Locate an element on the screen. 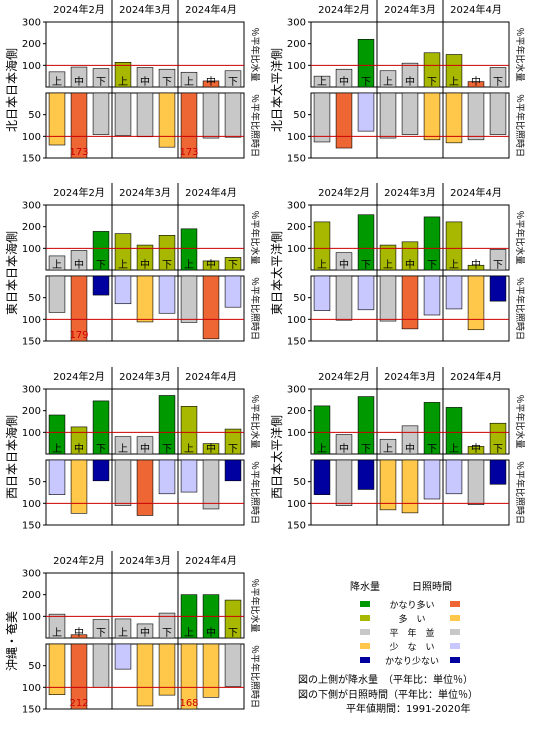 Image resolution: width=550 pixels, height=754 pixels. legend-swatch-precip-very-low is located at coordinates (365, 660).